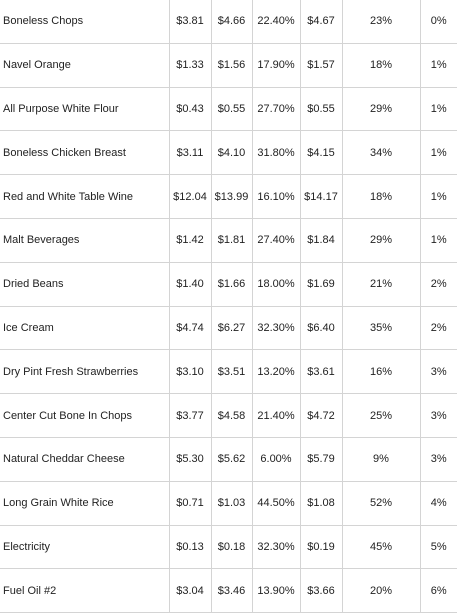 Image resolution: width=457 pixels, height=613 pixels. What do you see at coordinates (231, 284) in the screenshot?
I see `price-cell: $1.66` at bounding box center [231, 284].